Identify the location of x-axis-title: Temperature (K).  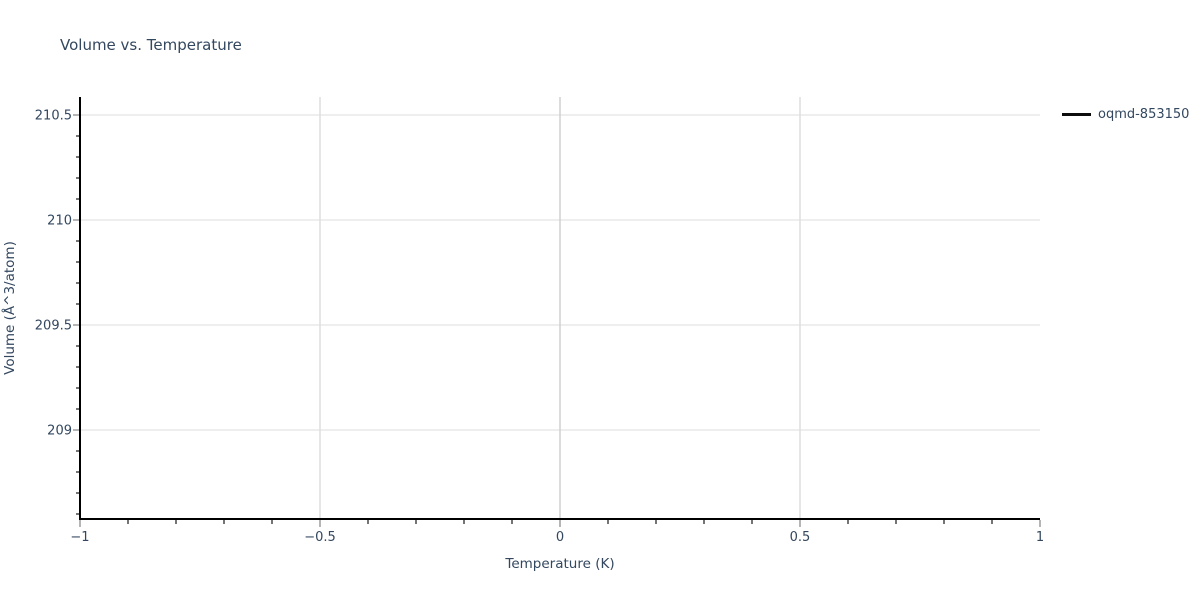
(559, 564).